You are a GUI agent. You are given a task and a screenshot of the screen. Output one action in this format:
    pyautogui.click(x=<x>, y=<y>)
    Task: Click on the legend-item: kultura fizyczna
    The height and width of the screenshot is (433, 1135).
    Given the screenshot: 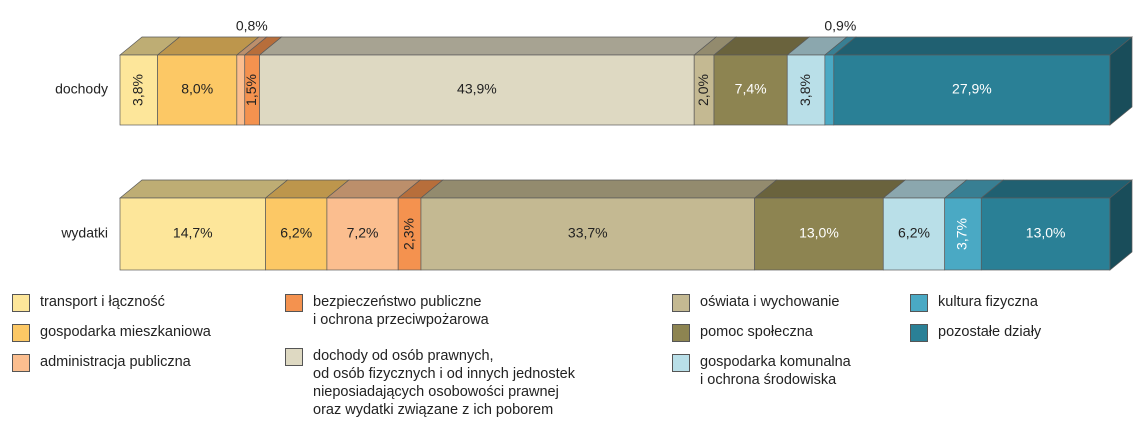 What is the action you would take?
    pyautogui.click(x=974, y=302)
    